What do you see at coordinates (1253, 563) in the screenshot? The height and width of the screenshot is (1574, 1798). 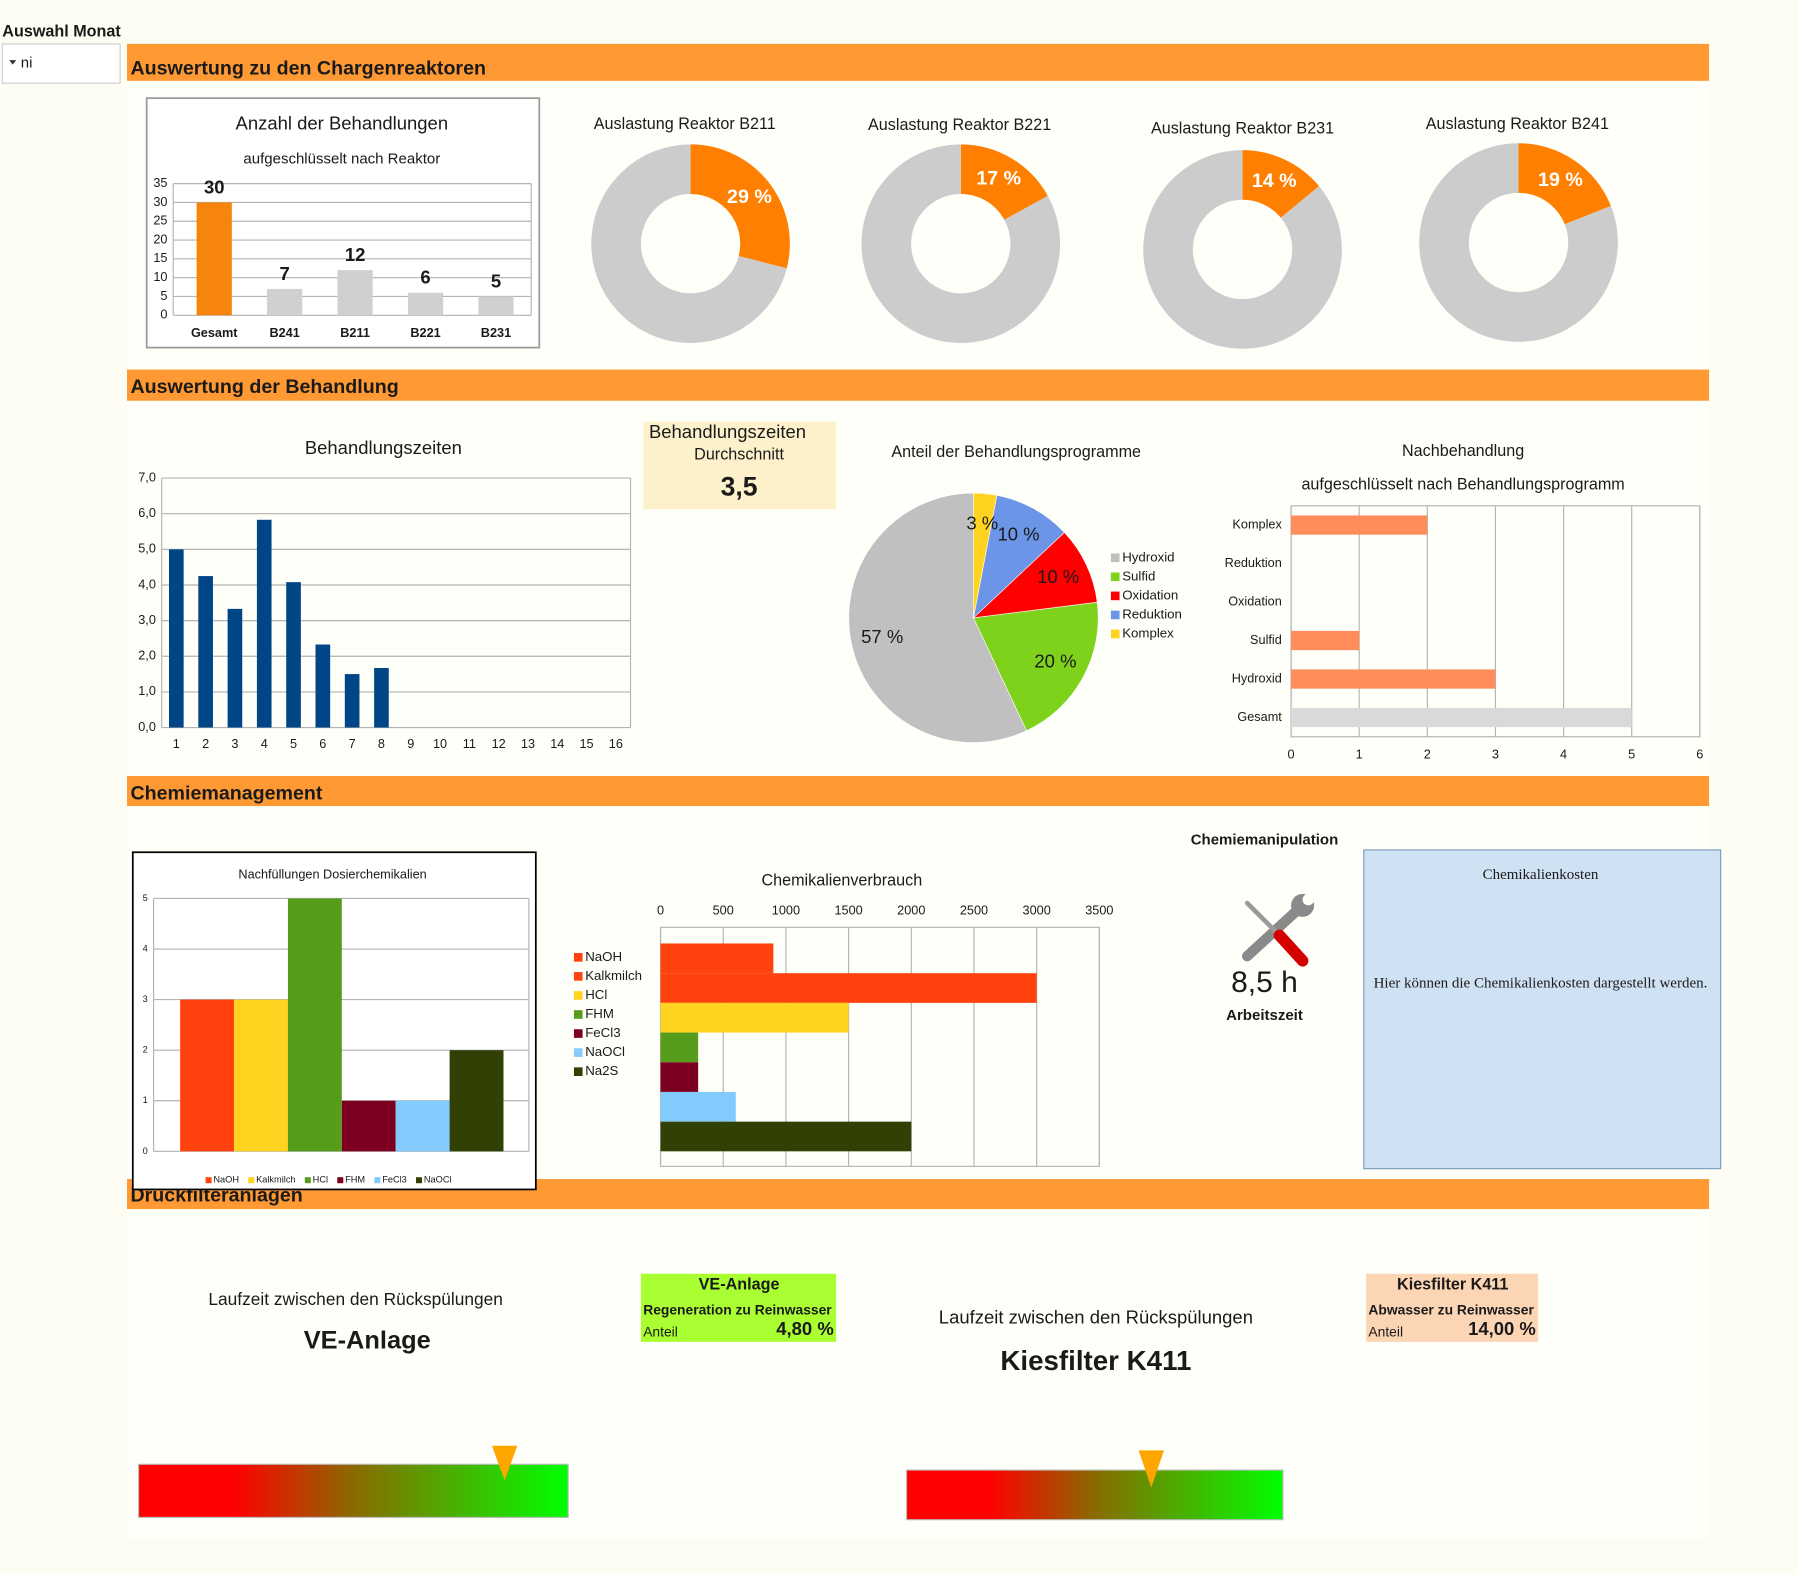 I see `y-tick-label: Reduktion` at bounding box center [1253, 563].